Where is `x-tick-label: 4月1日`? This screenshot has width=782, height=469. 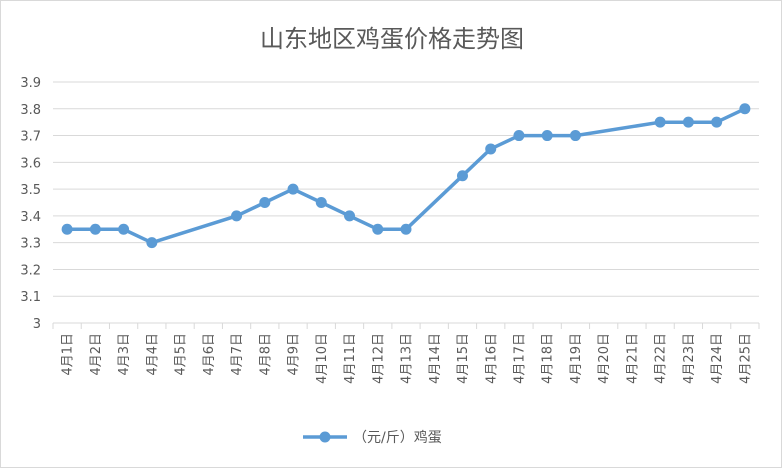
x-tick-label: 4月1日 is located at coordinates (68, 354).